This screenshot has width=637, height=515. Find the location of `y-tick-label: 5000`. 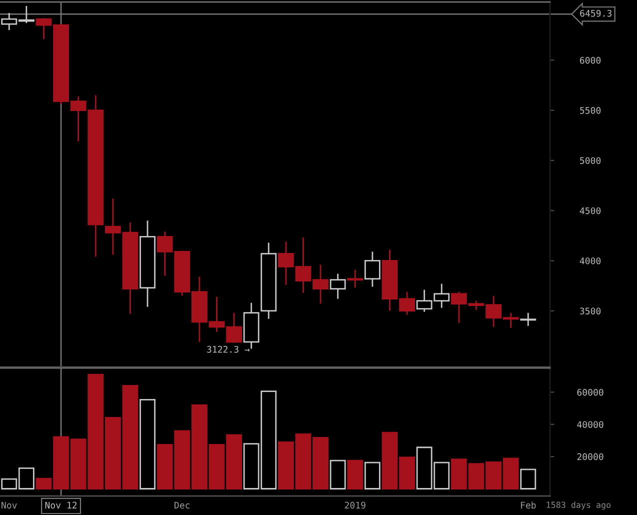

y-tick-label: 5000 is located at coordinates (590, 160).